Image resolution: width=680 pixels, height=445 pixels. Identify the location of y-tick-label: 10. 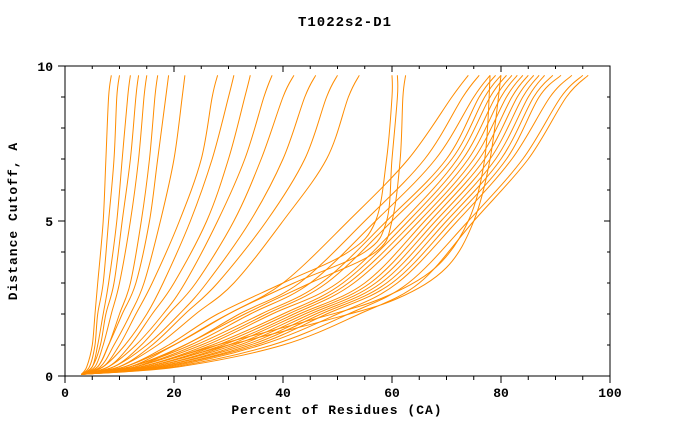
(45, 67).